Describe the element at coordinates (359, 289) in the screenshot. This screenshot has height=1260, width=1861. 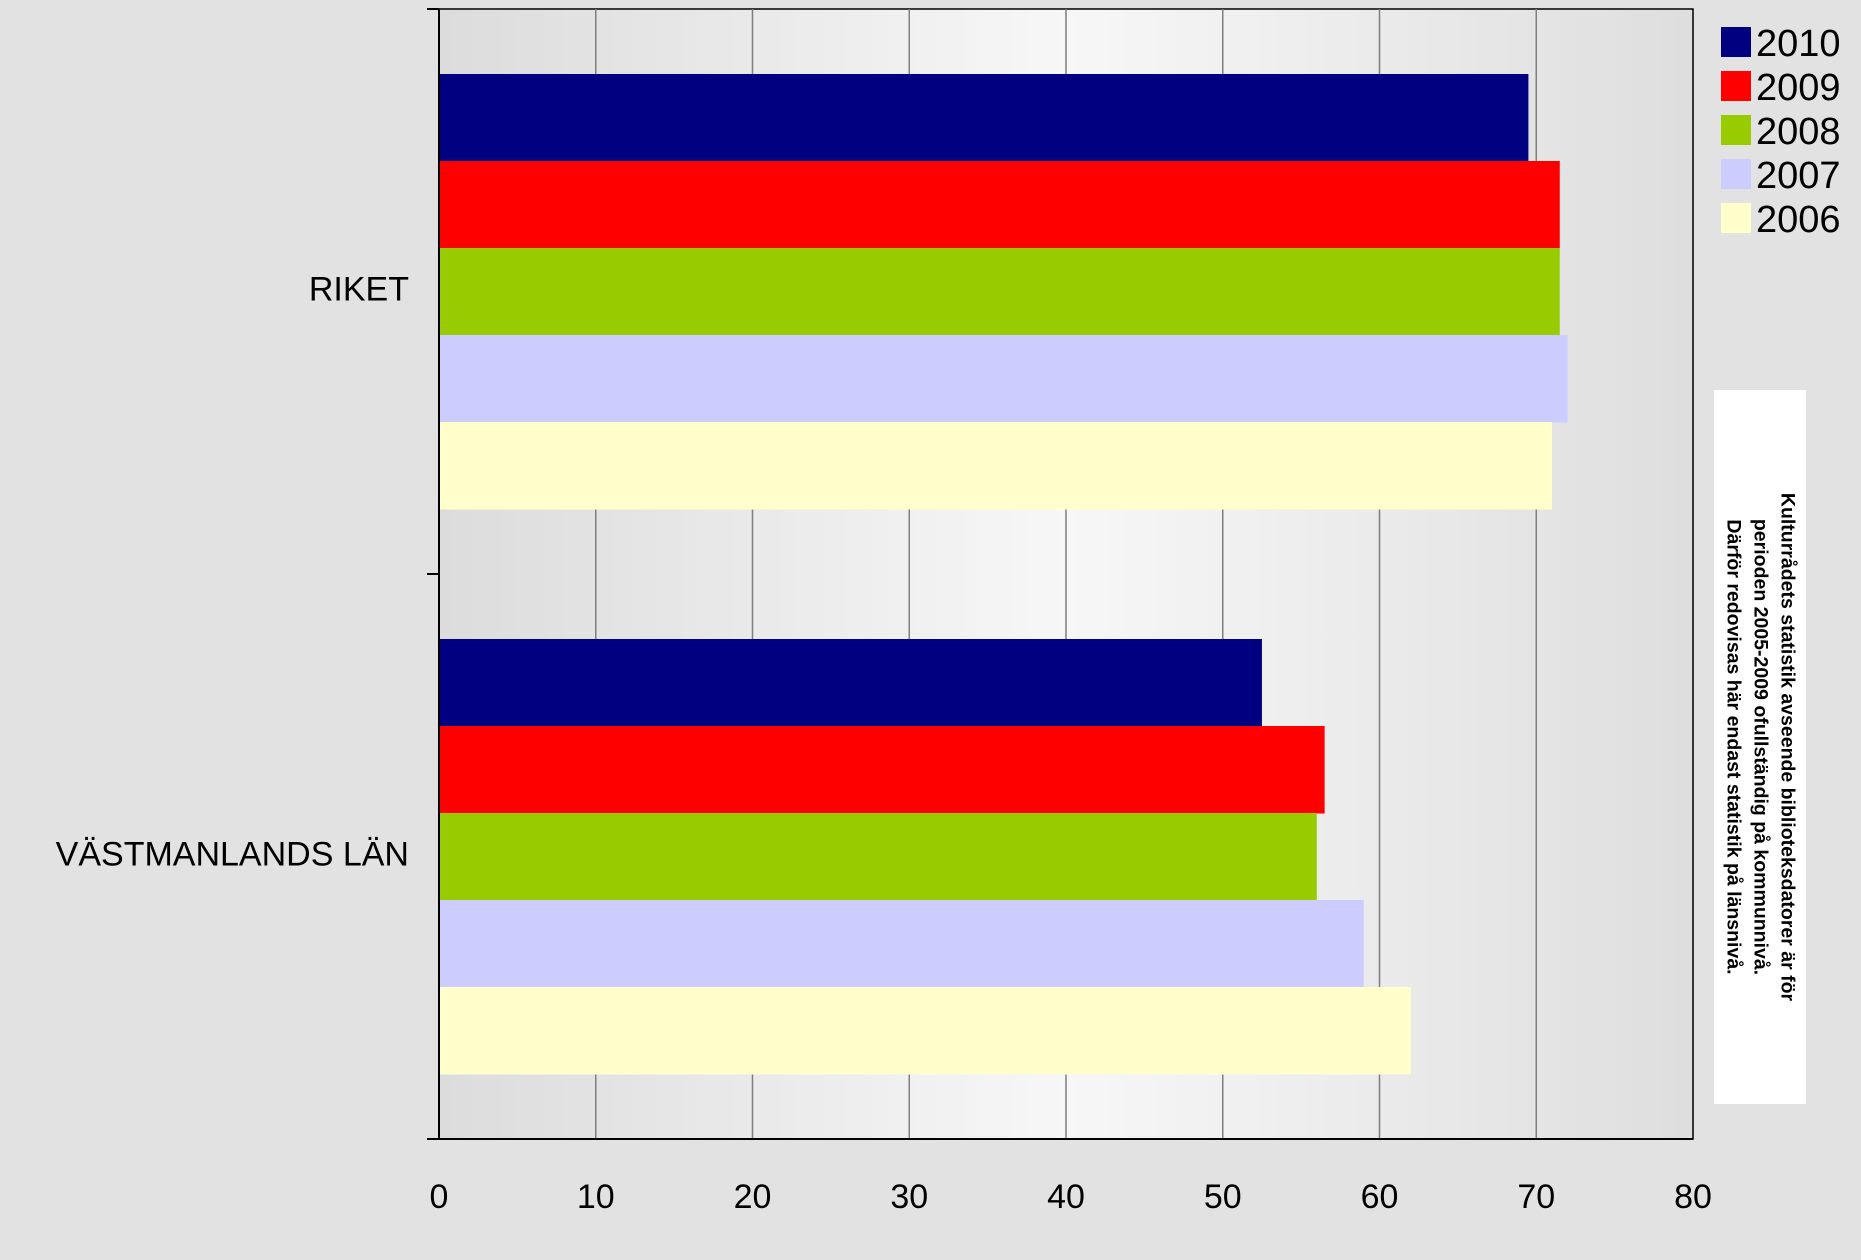
I see `category-label: RIKET` at that location.